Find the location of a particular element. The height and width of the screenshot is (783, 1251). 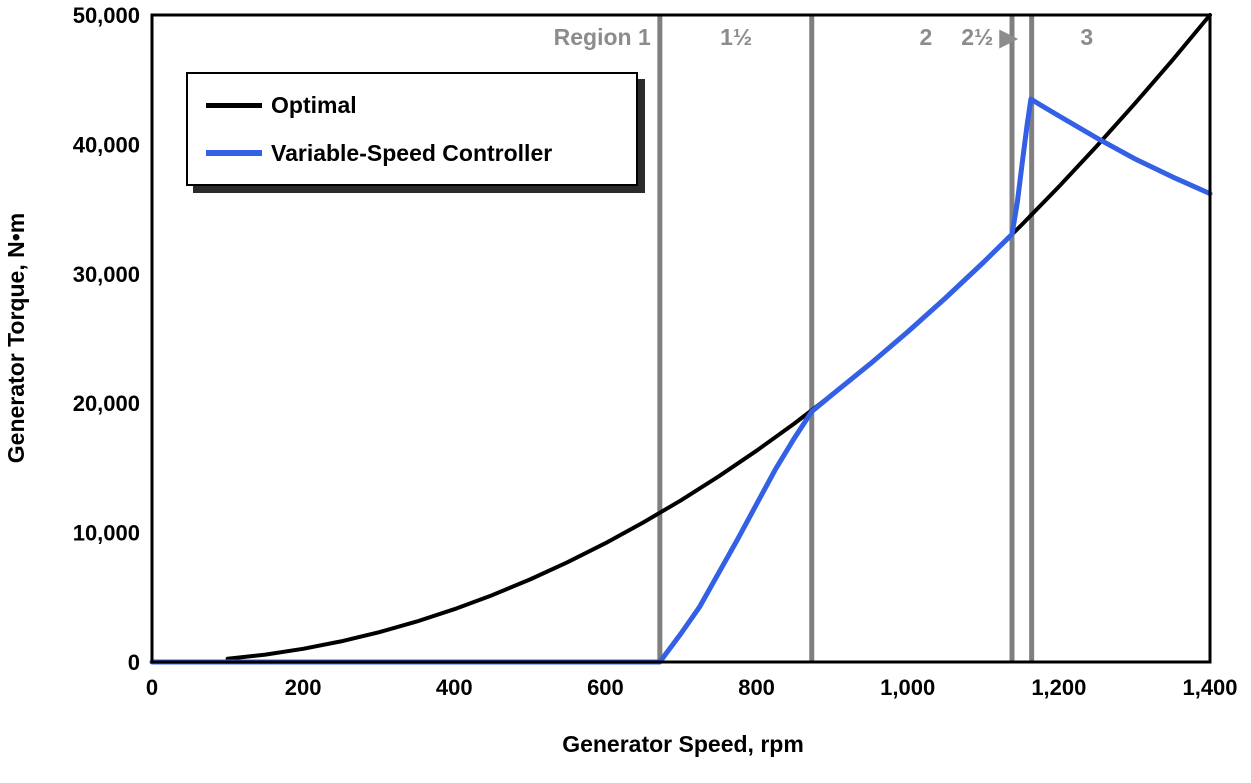

x-tick-label: 1,000 is located at coordinates (907, 687).